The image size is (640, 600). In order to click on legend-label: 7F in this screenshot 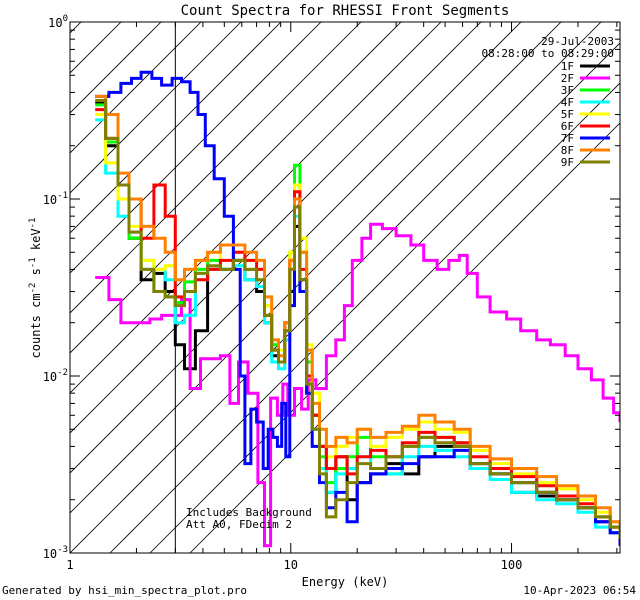, I will do `click(567, 138)`.